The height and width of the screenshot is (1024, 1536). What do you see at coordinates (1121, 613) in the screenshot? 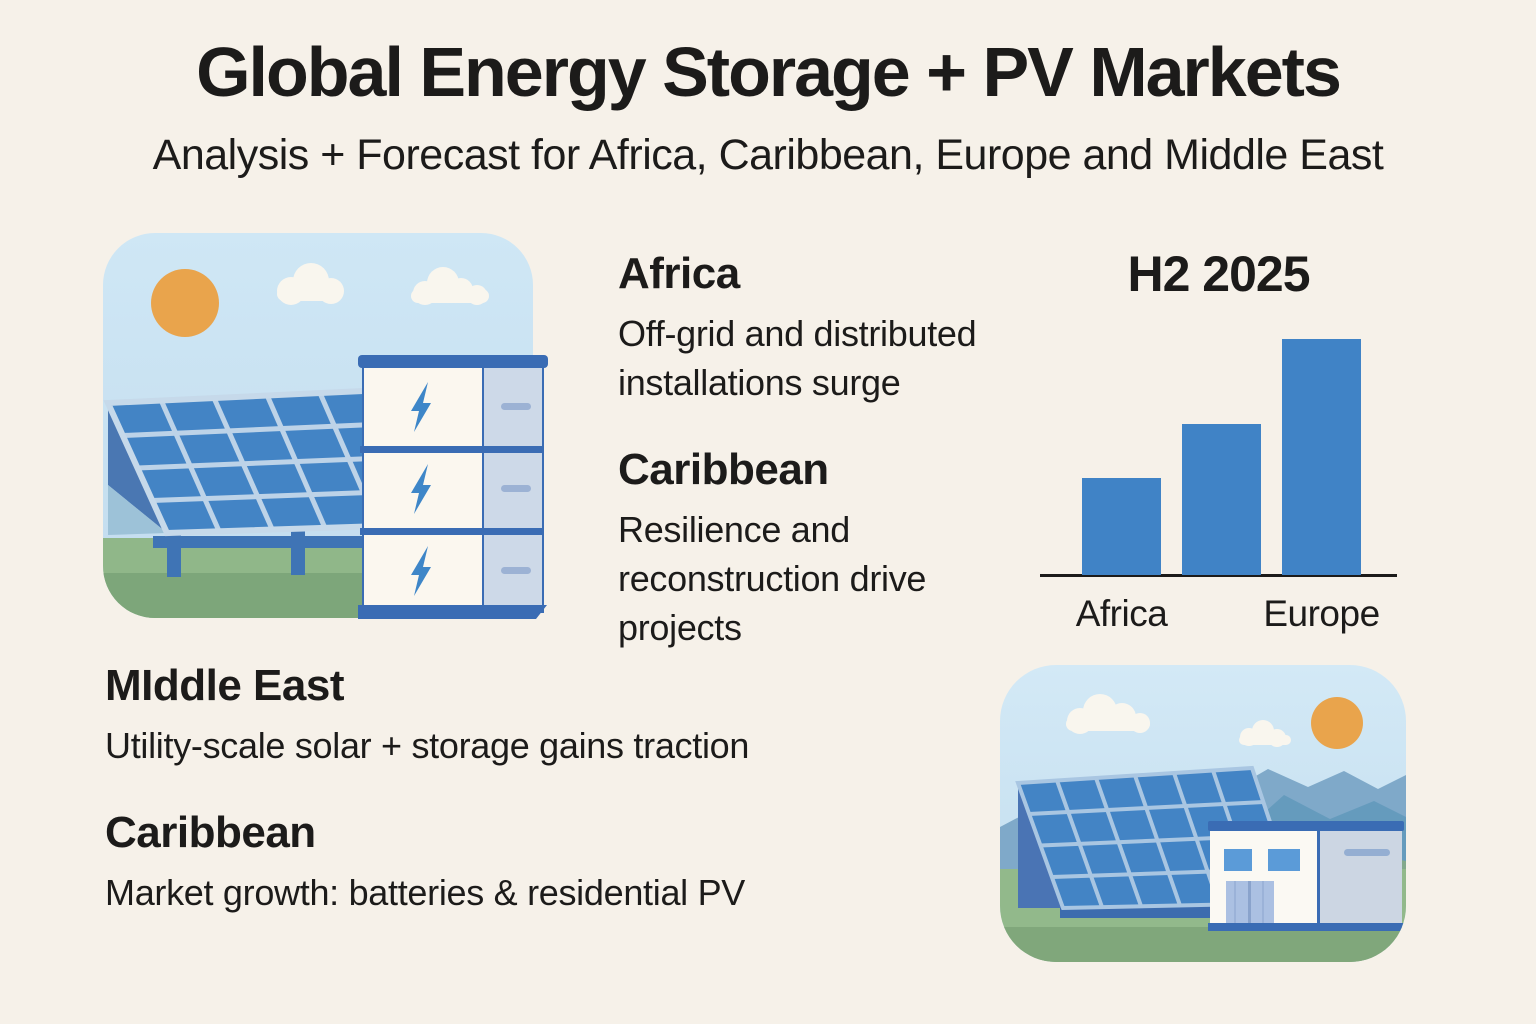
I see `chart-x-label-africa: Africa` at bounding box center [1121, 613].